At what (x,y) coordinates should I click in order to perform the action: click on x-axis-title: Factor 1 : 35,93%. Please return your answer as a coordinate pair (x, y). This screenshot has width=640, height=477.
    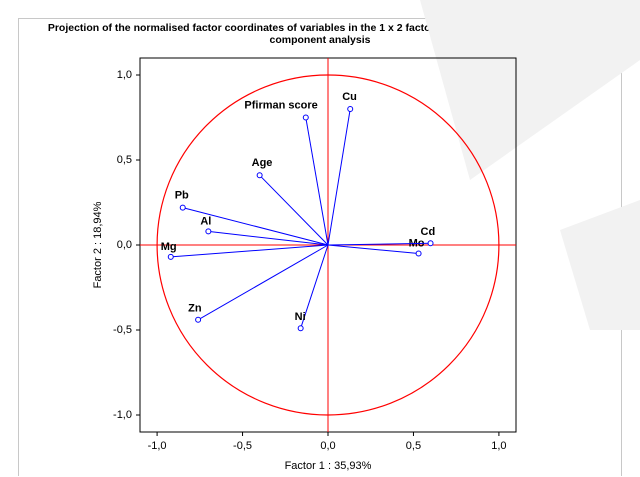
    Looking at the image, I should click on (328, 466).